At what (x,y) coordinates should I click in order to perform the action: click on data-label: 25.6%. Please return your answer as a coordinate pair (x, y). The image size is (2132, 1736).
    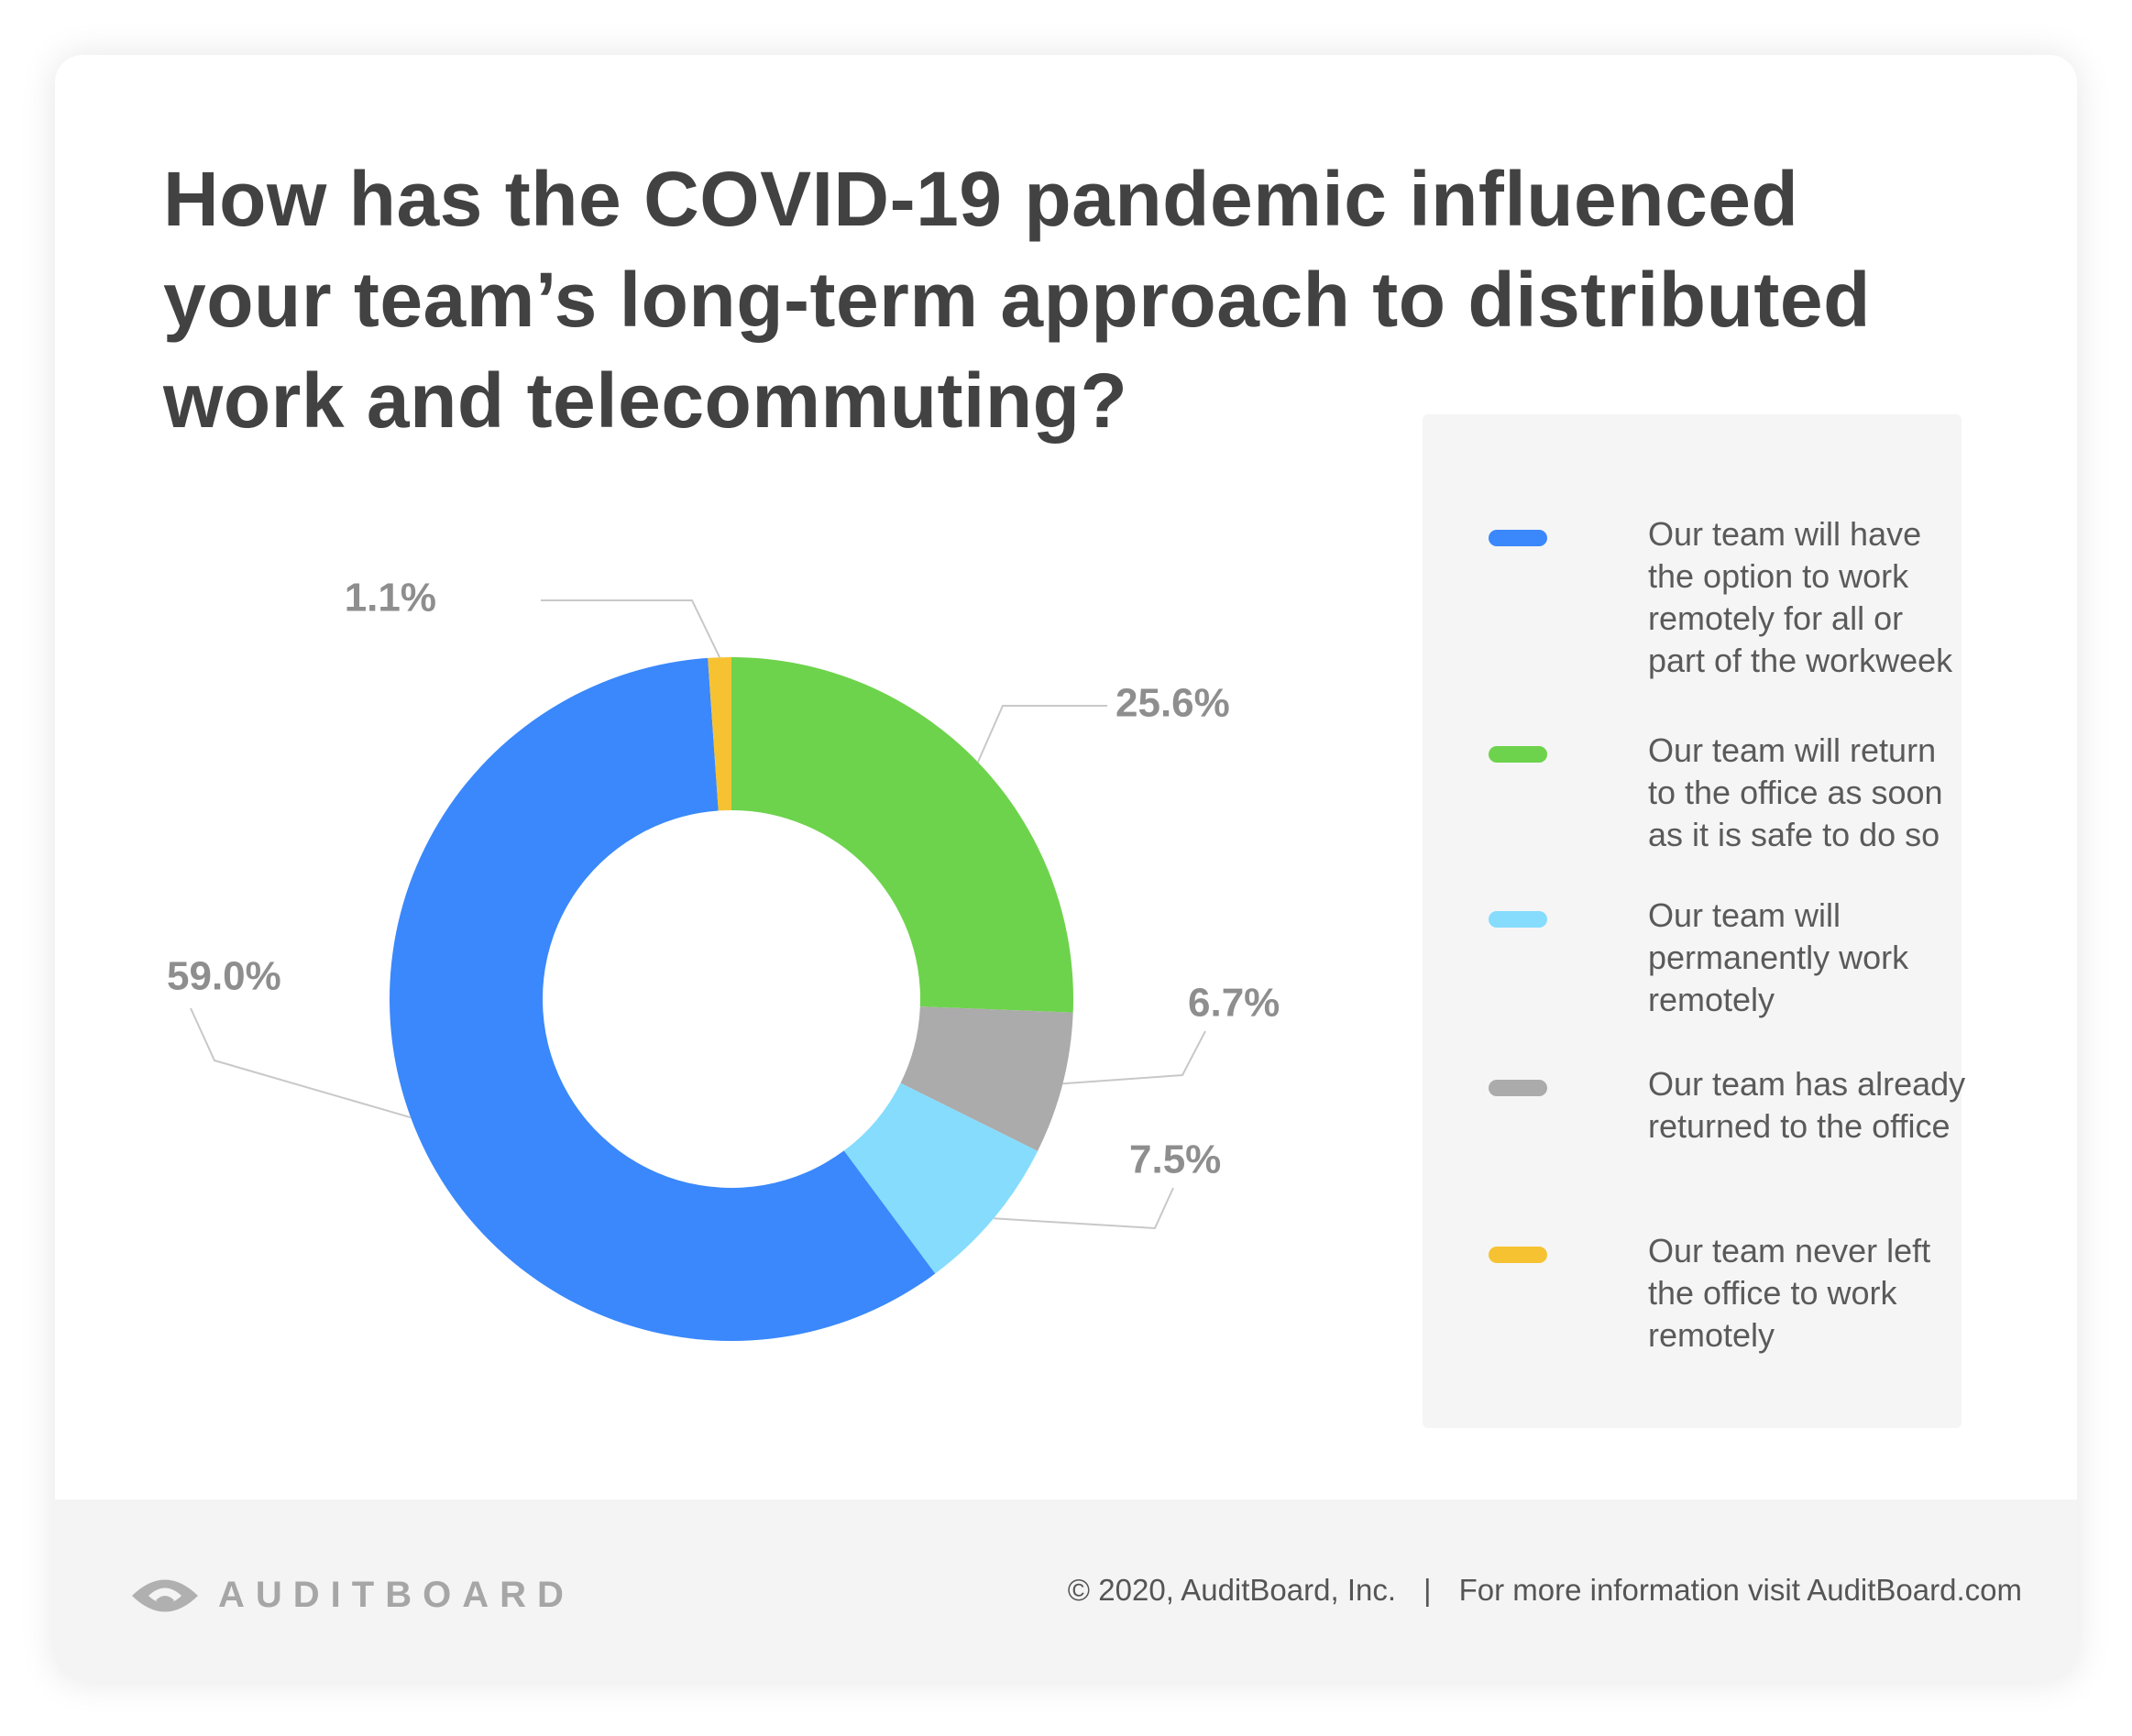
    Looking at the image, I should click on (1172, 704).